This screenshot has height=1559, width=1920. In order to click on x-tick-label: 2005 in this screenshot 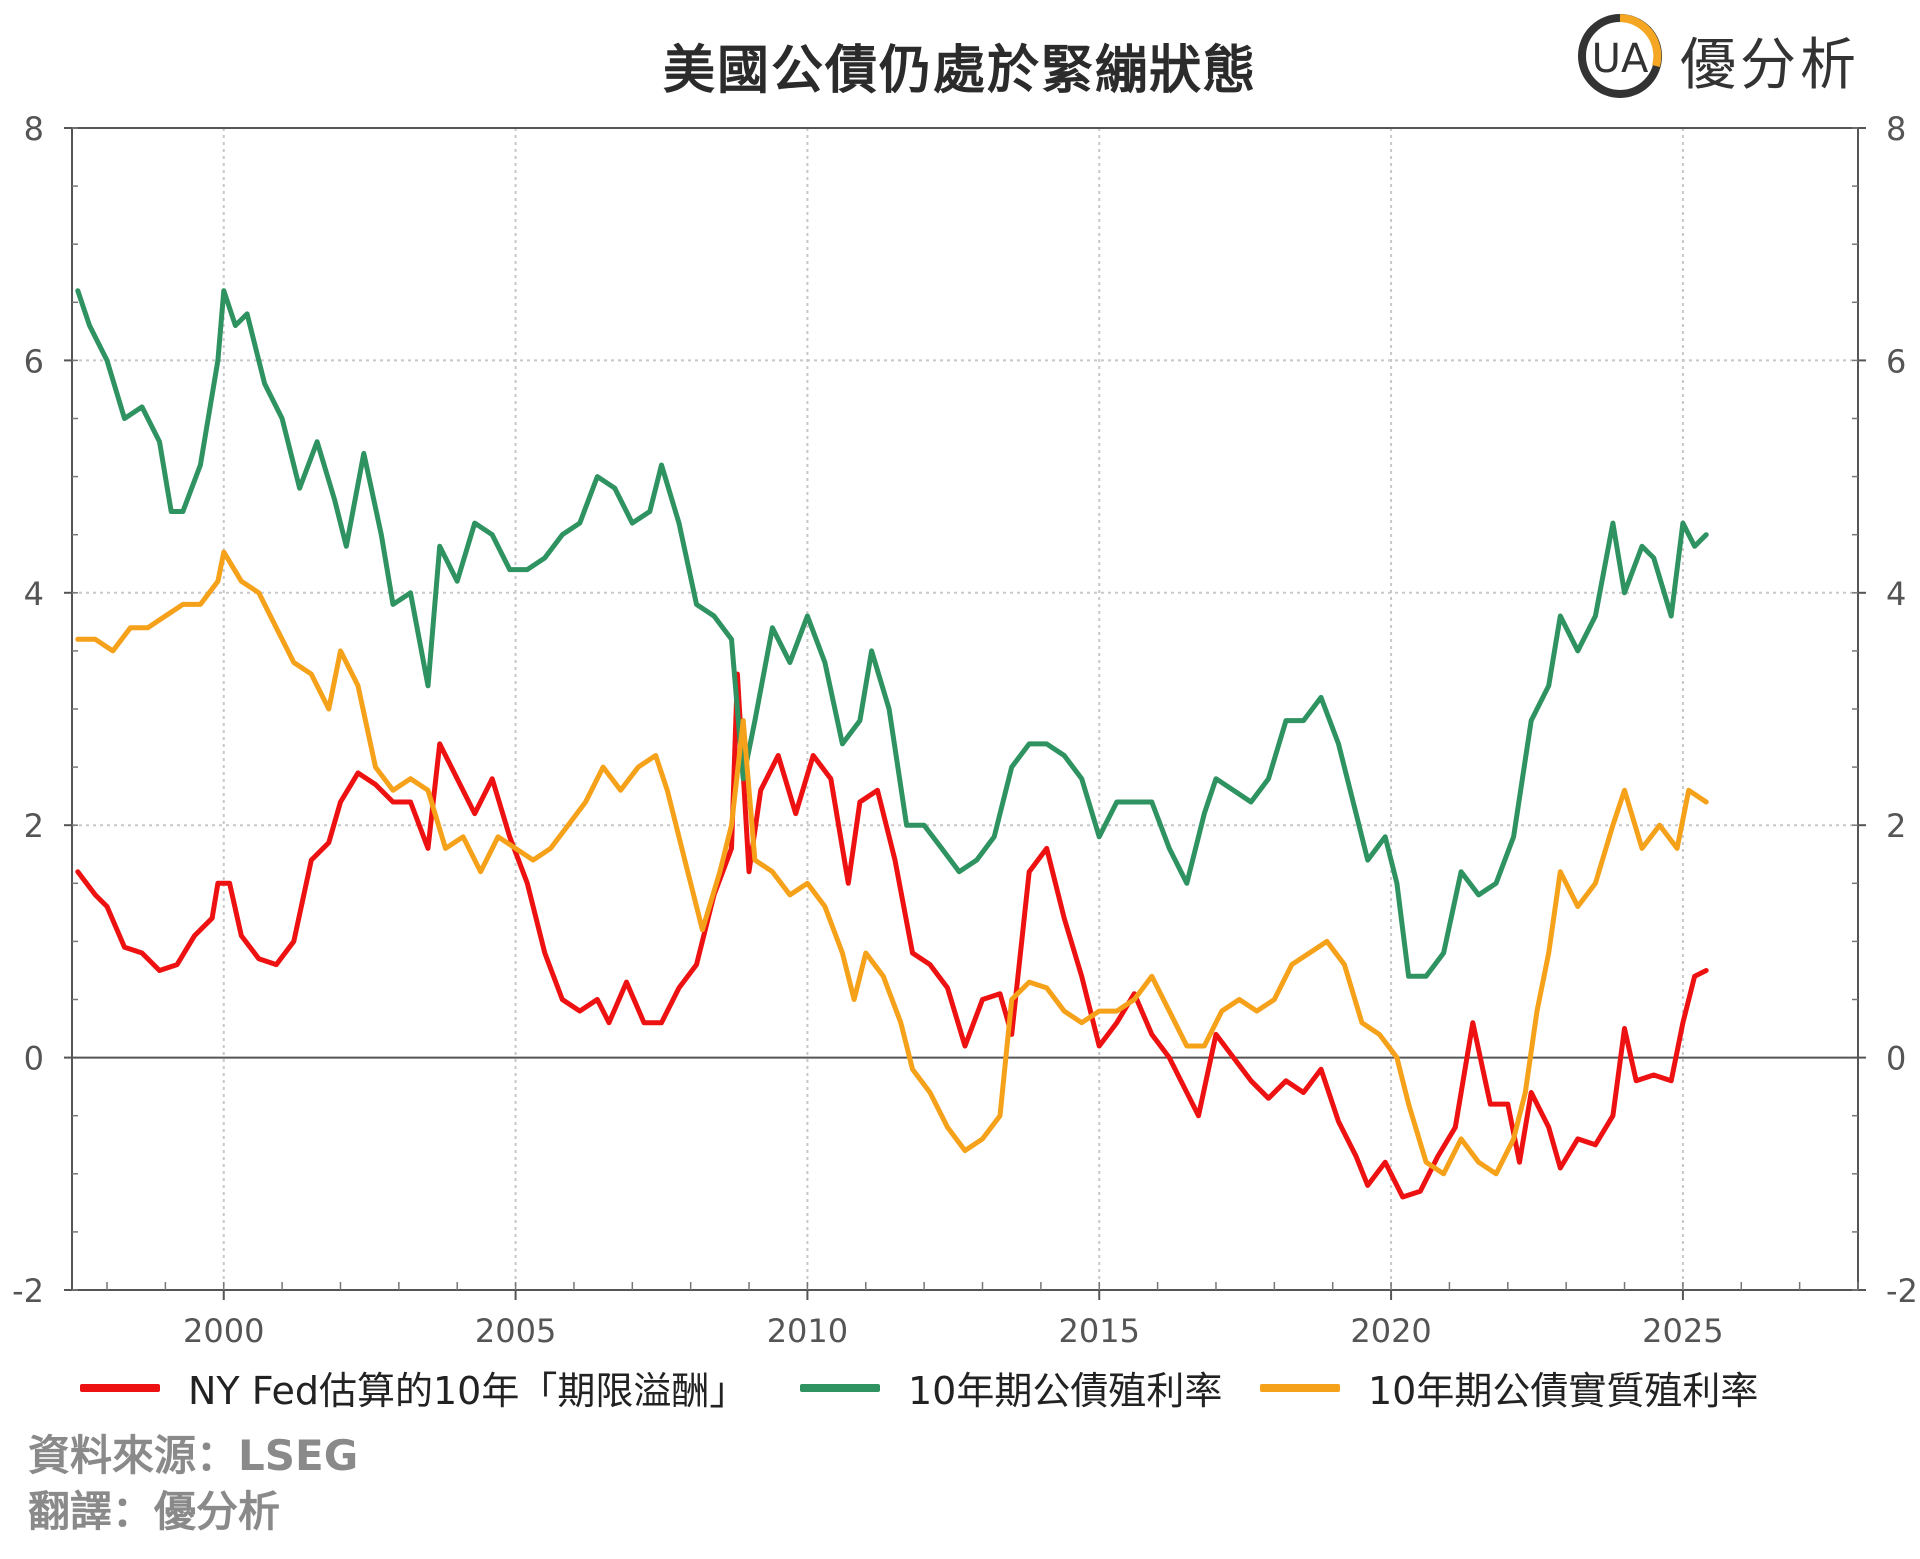, I will do `click(515, 1331)`.